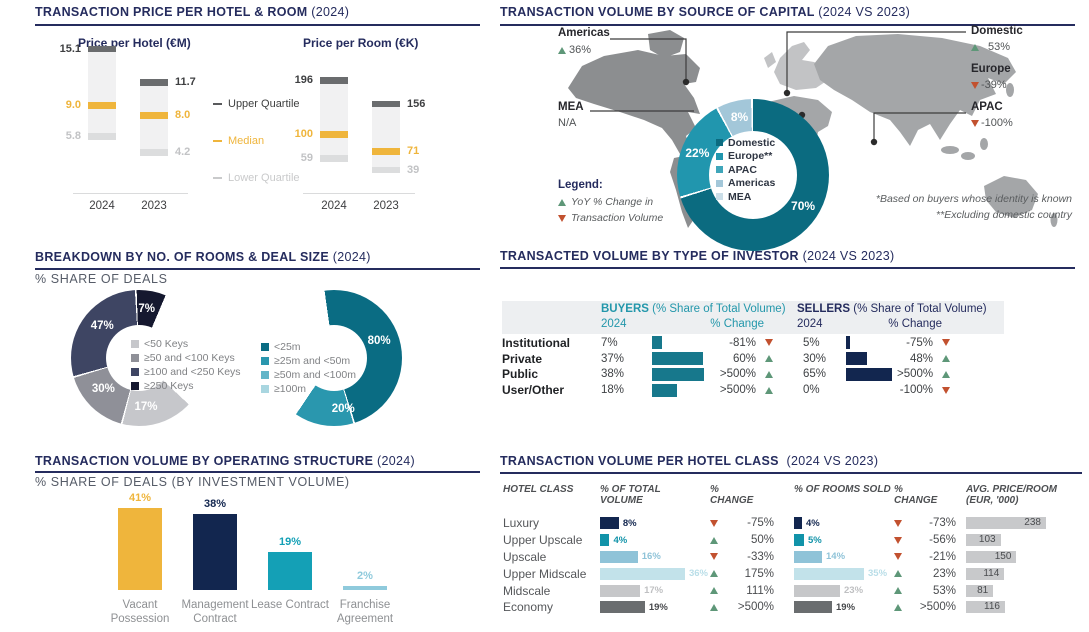 Image resolution: width=1089 pixels, height=632 pixels. Describe the element at coordinates (666, 44) in the screenshot. I see `continent-greenland` at that location.